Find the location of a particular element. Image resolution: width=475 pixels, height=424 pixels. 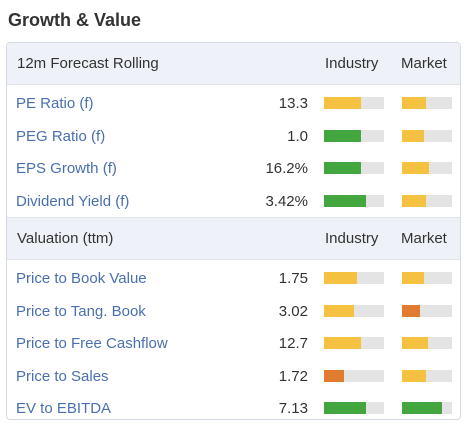

section-label: 12m Forecast Rolling is located at coordinates (88, 63).